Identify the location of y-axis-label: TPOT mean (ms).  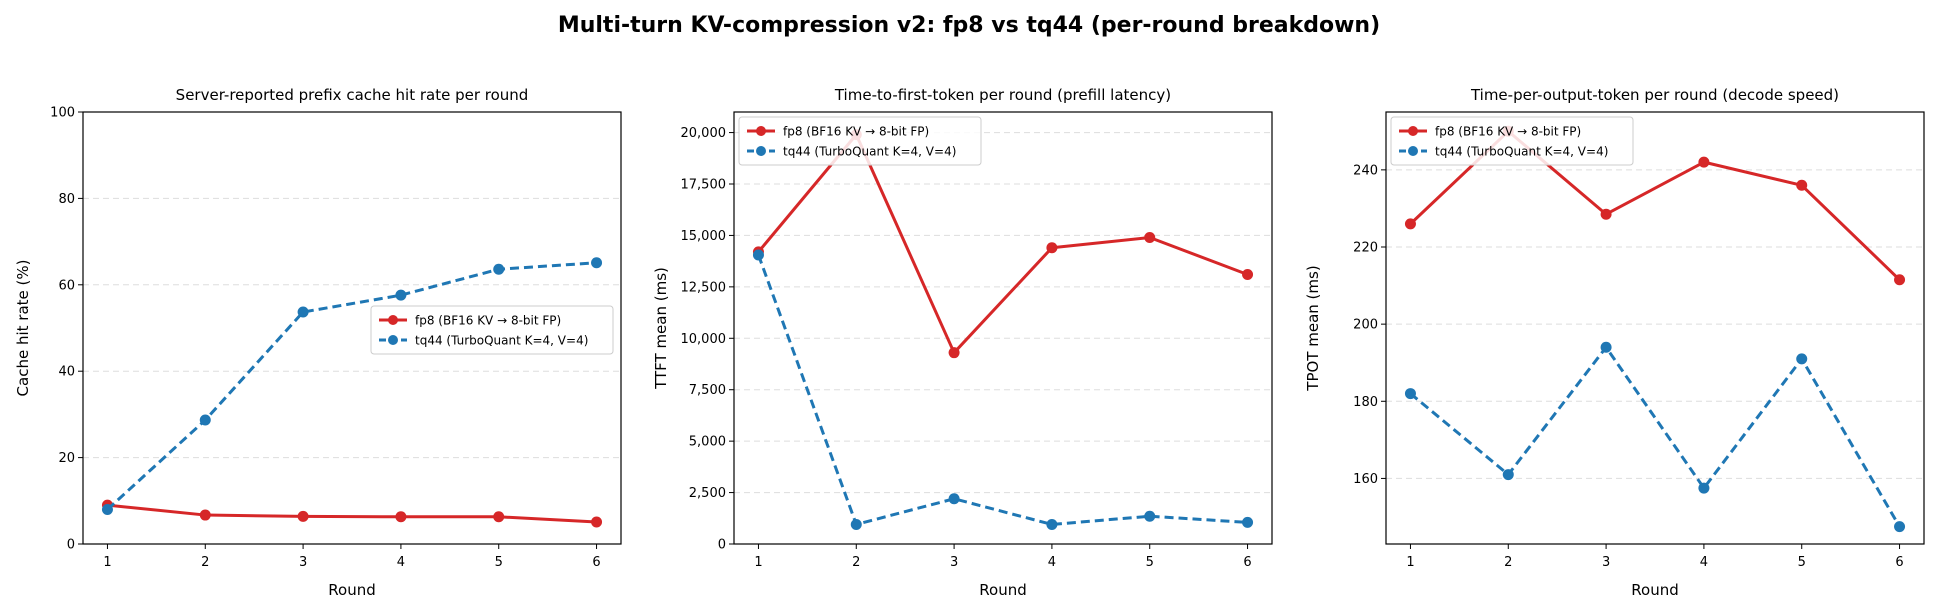
(1313, 328).